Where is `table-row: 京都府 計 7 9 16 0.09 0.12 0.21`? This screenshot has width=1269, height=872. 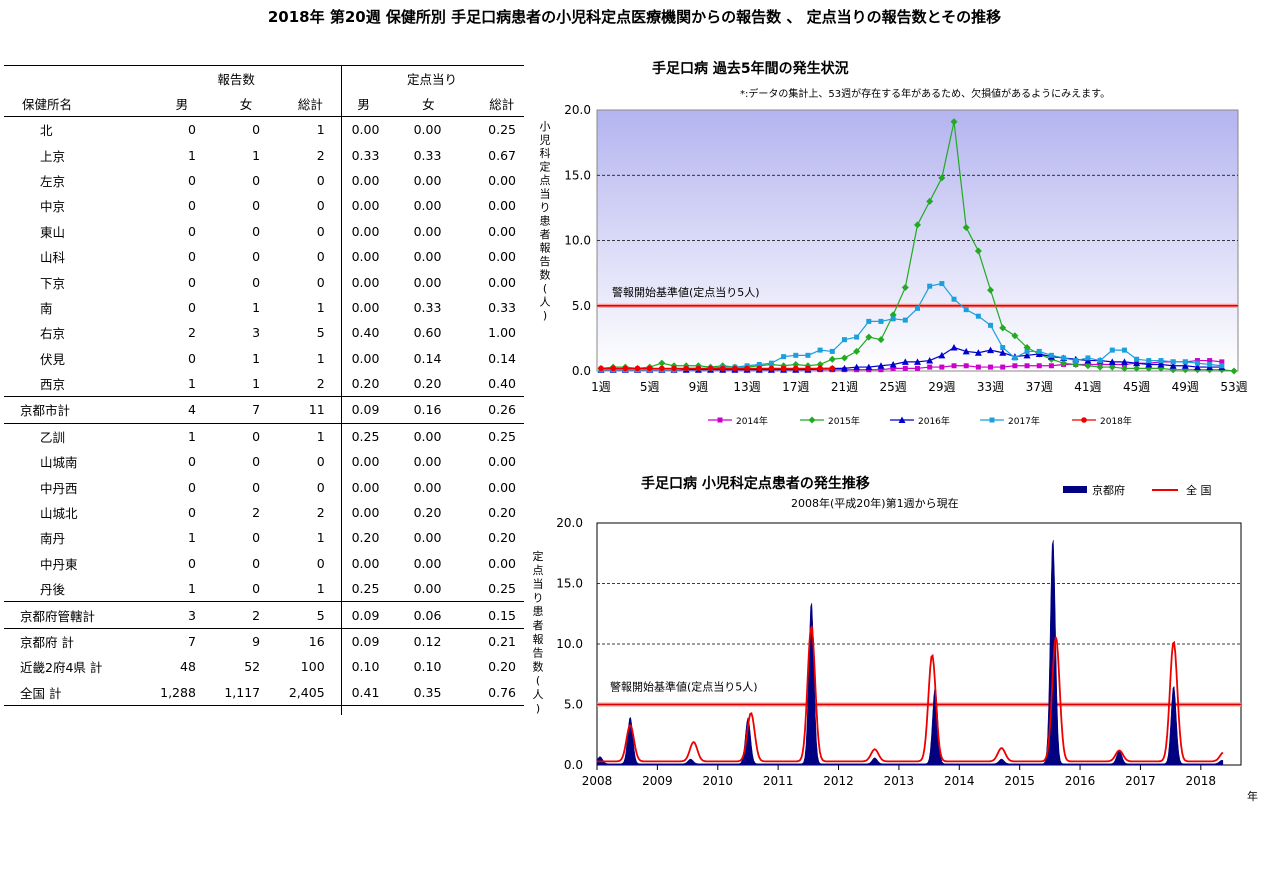 table-row: 京都府 計 7 9 16 0.09 0.12 0.21 is located at coordinates (264, 641).